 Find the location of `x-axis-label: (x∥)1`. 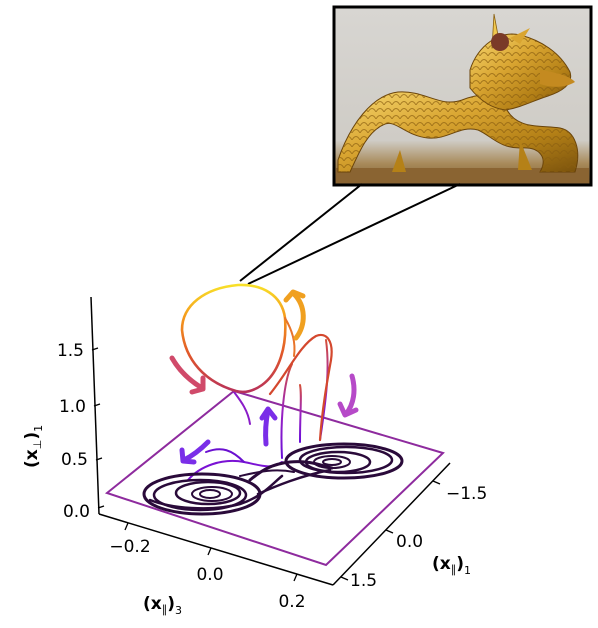

x-axis-label: (x∥)1 is located at coordinates (451, 565).